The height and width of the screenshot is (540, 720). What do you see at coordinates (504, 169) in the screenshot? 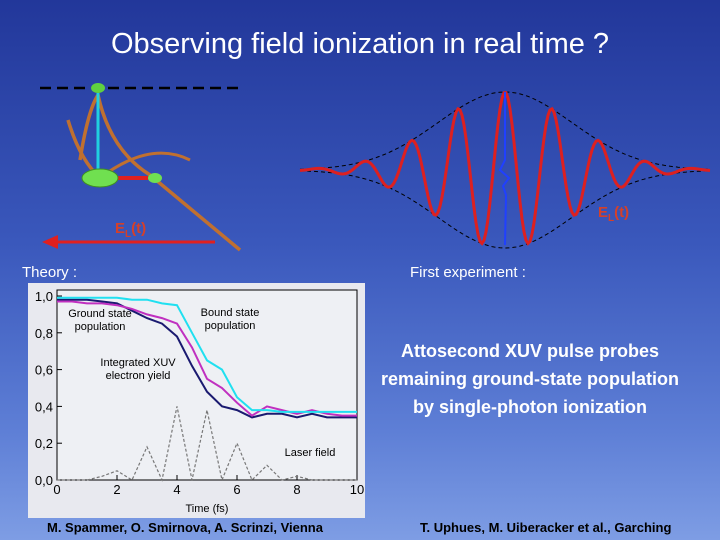
I see `xuv-pulse` at bounding box center [504, 169].